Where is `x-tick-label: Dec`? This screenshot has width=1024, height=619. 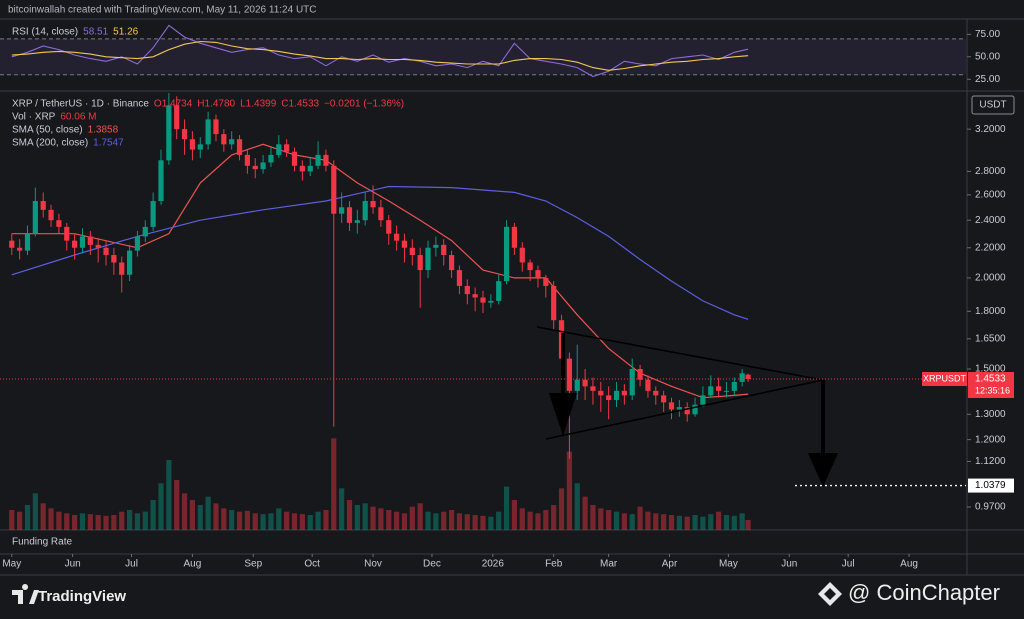
x-tick-label: Dec is located at coordinates (432, 564).